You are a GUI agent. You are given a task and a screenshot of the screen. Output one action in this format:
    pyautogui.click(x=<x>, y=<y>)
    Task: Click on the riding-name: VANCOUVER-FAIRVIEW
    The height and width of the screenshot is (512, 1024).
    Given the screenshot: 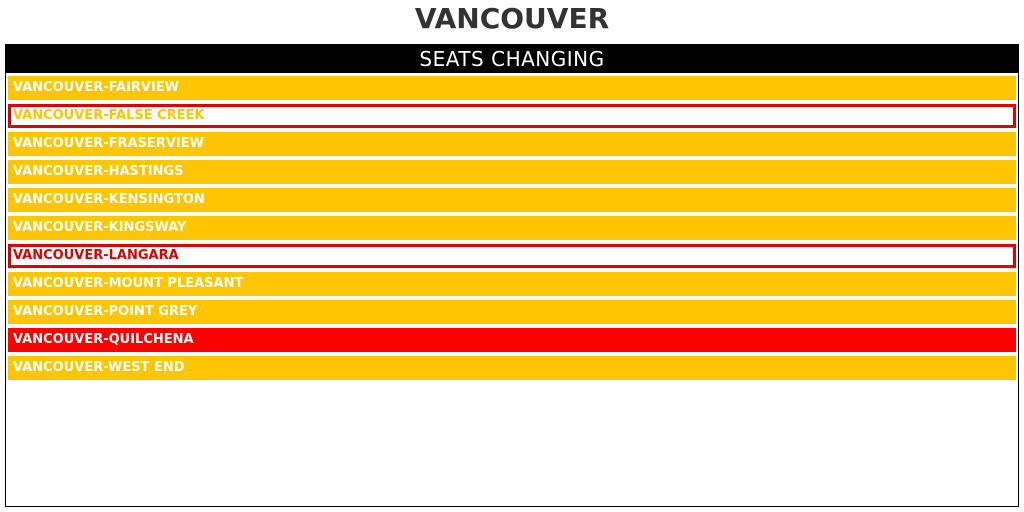 What is the action you would take?
    pyautogui.click(x=96, y=87)
    